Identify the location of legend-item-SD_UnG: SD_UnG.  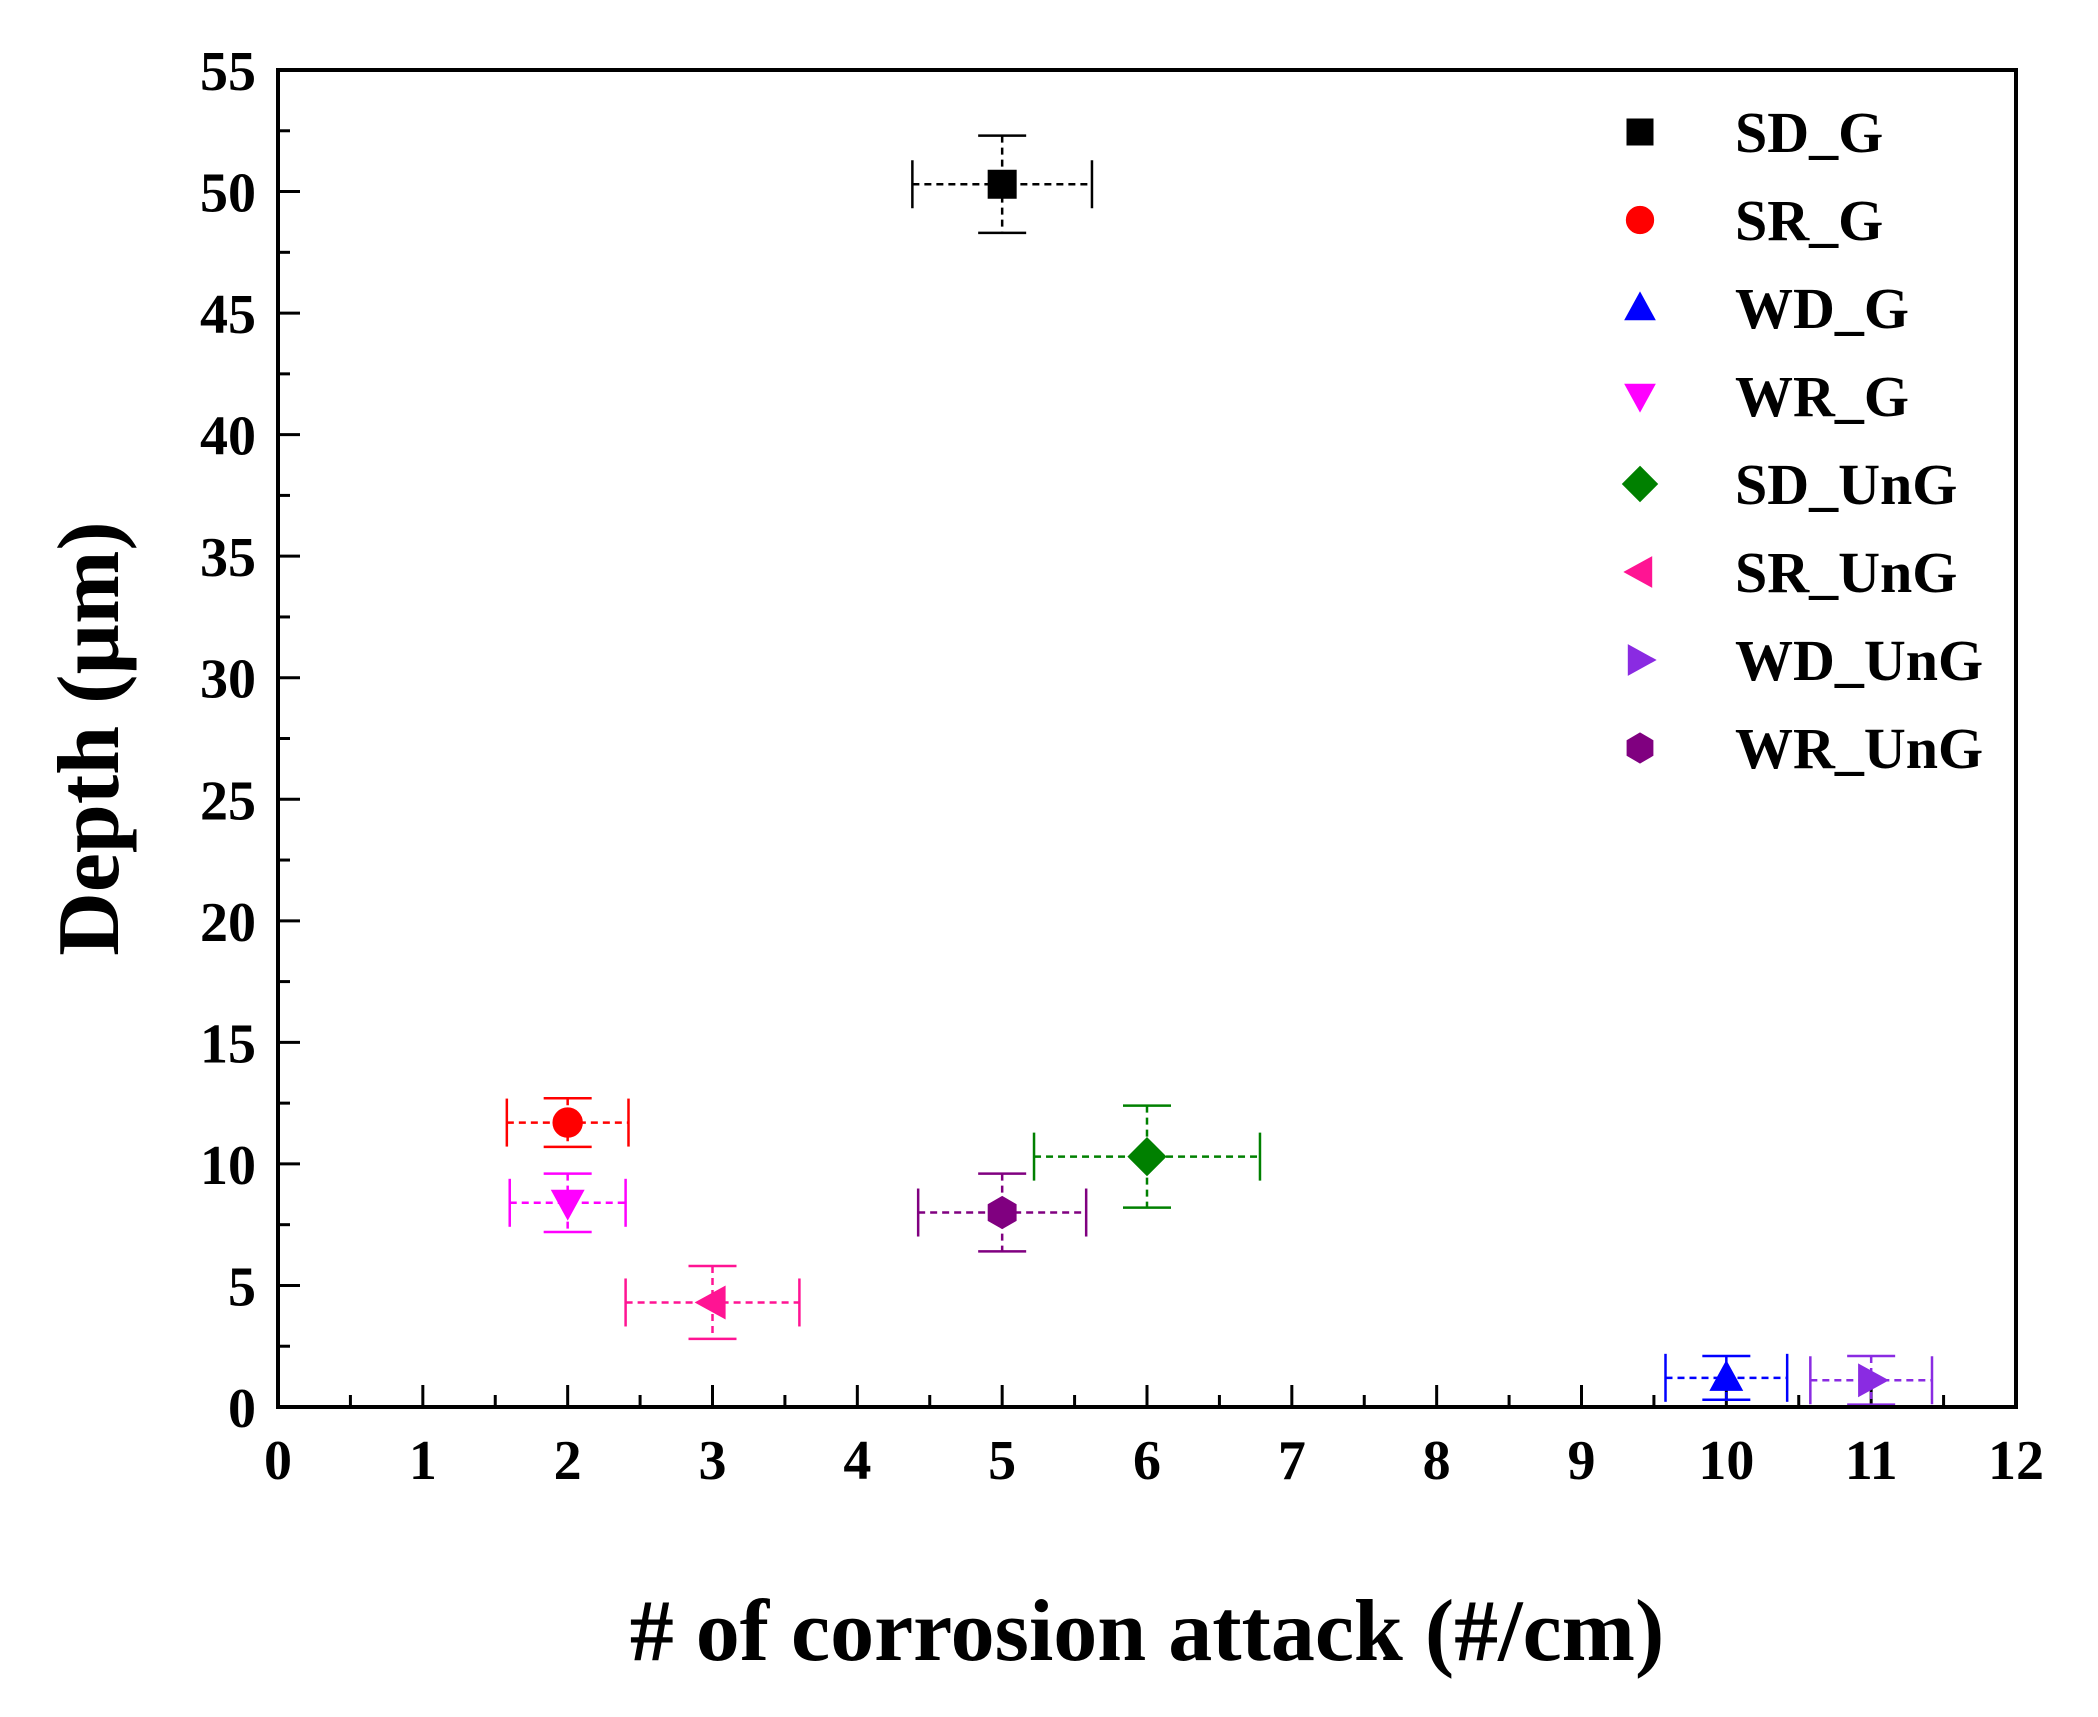
(1789, 484).